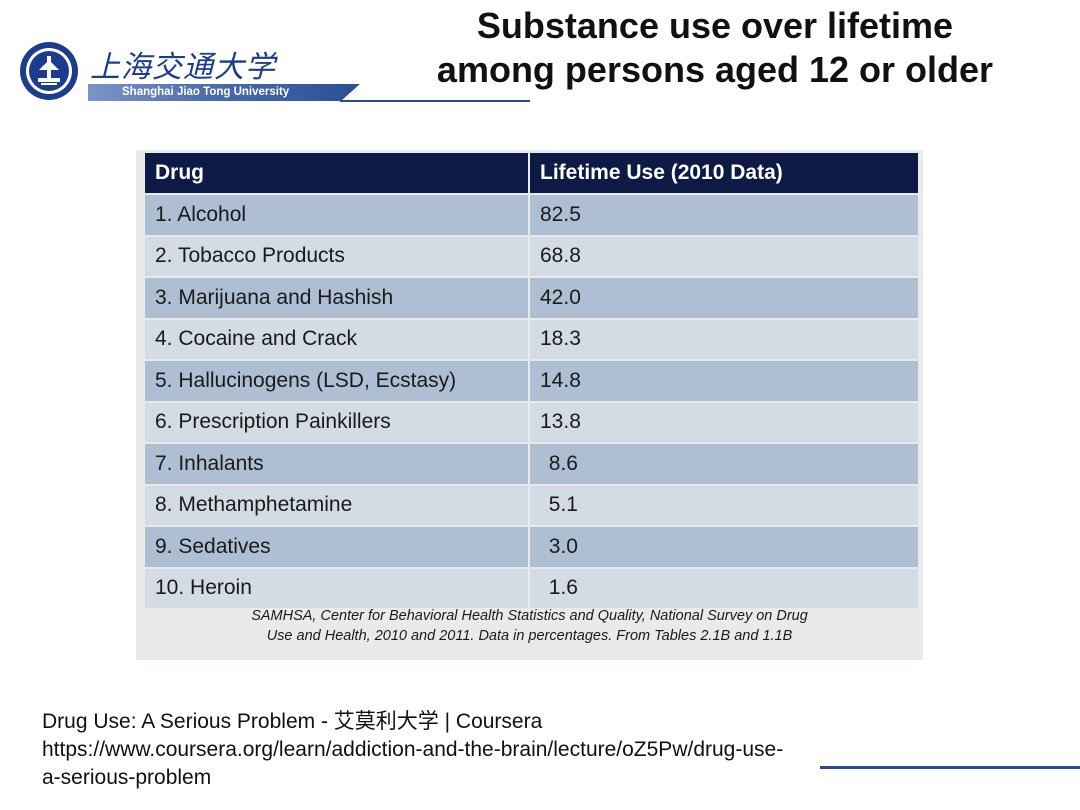  Describe the element at coordinates (723, 546) in the screenshot. I see `lifetime-use-value: 3.0` at that location.